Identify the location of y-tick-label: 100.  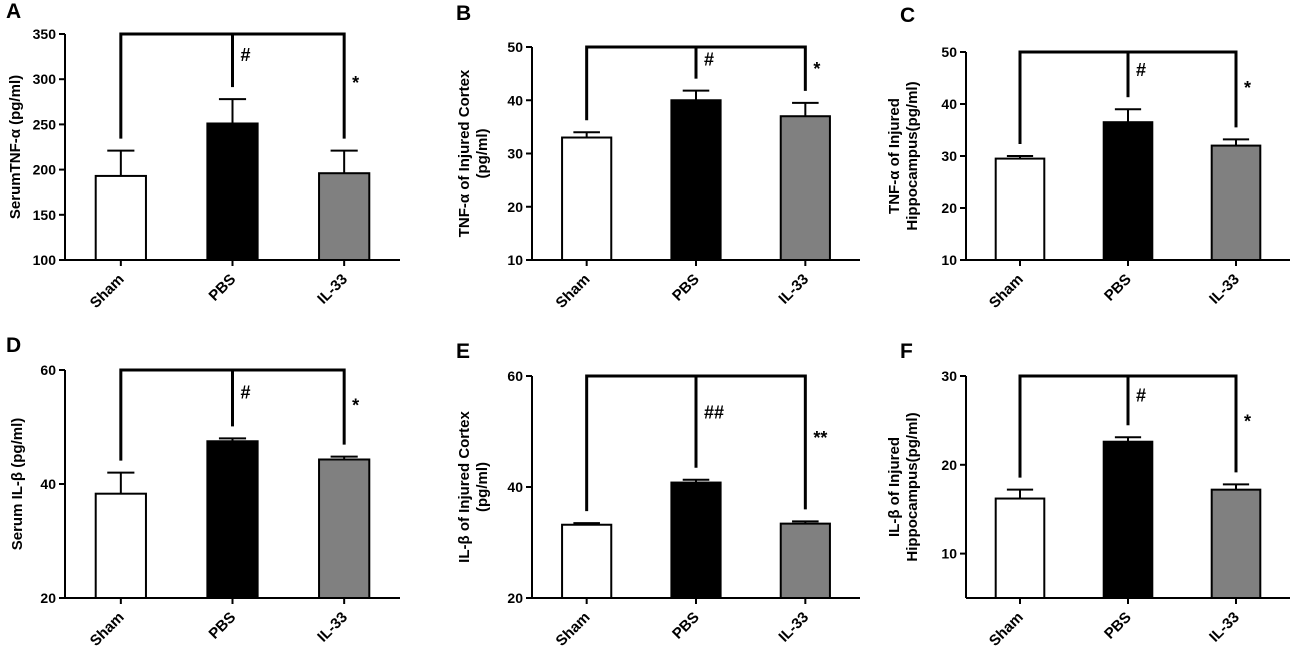
(45, 260).